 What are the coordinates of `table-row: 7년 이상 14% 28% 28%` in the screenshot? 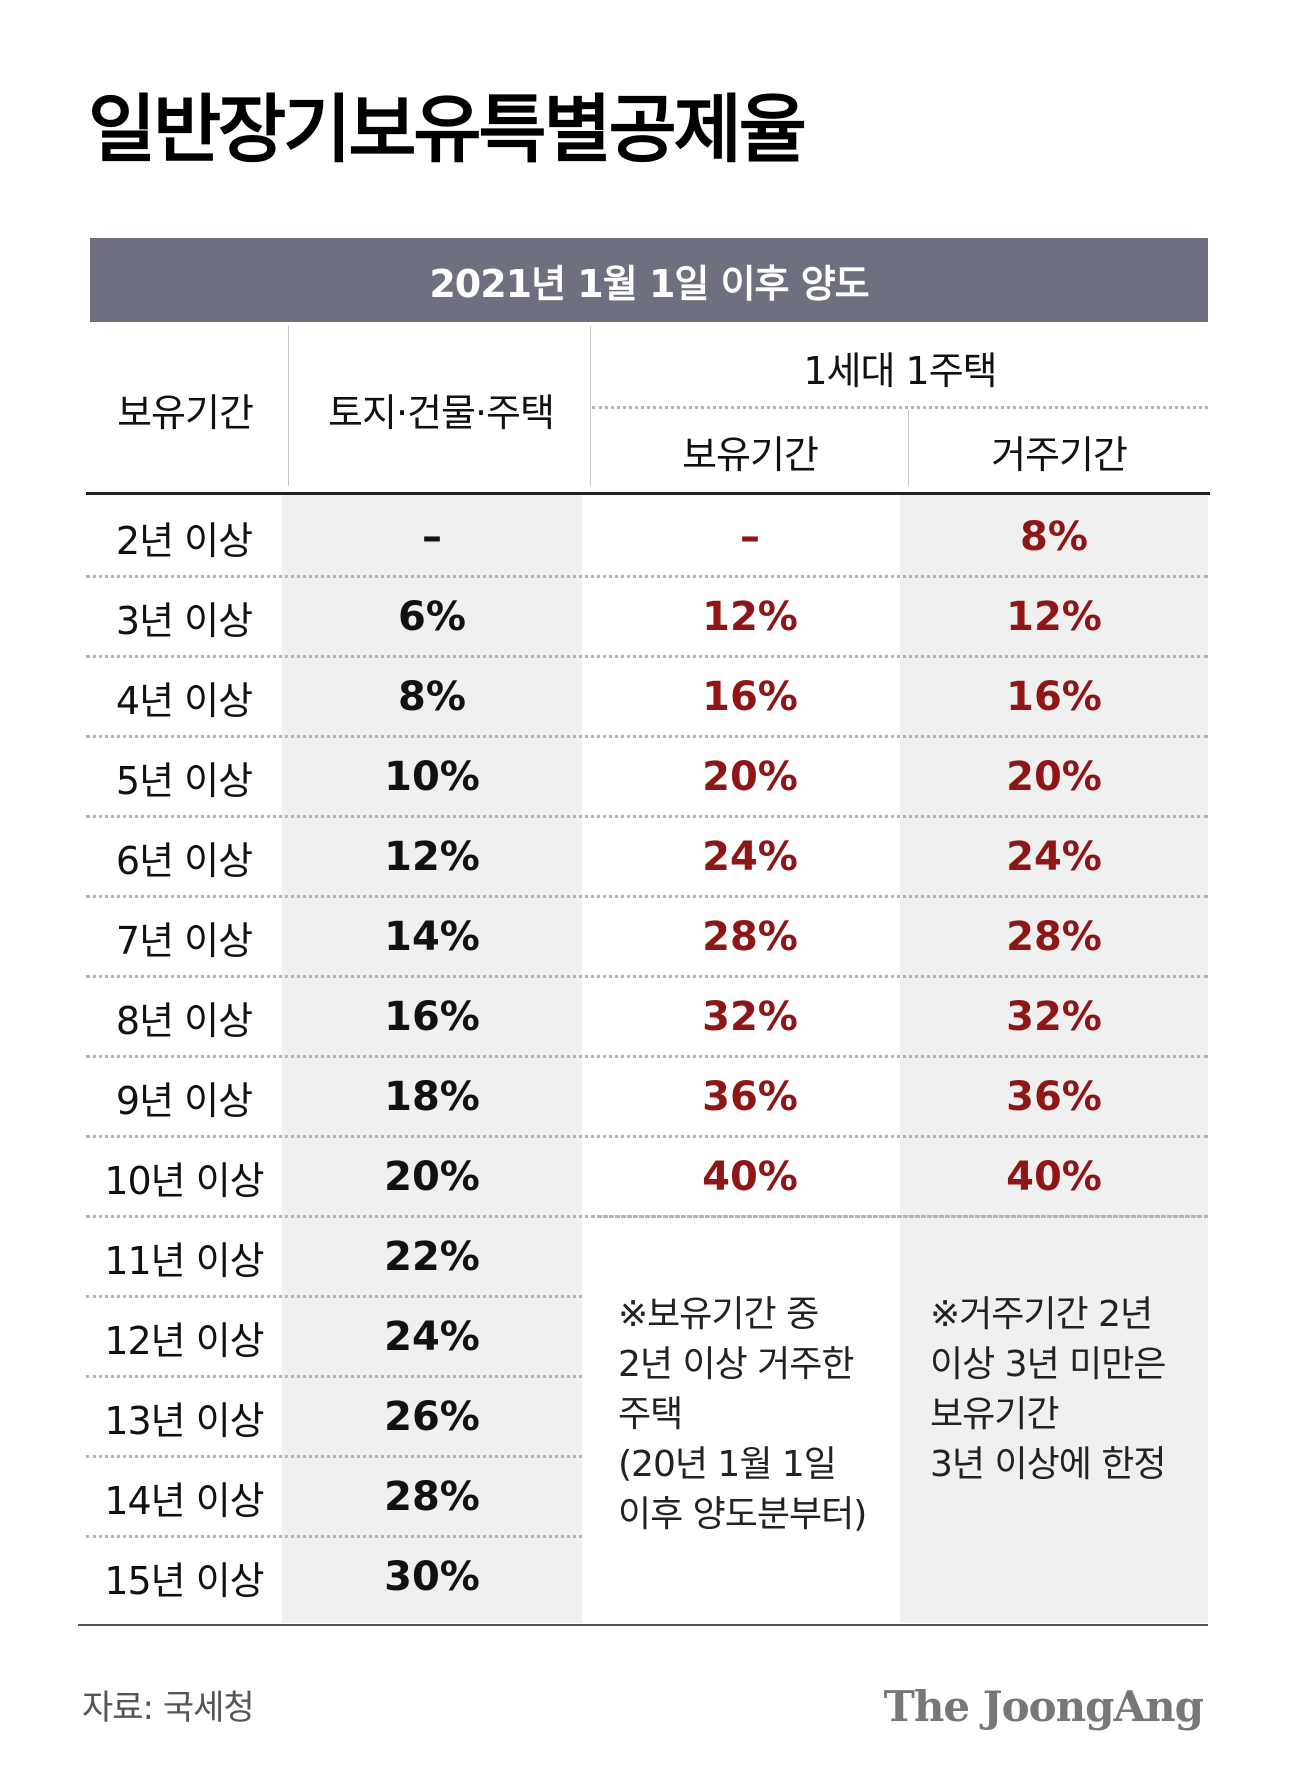 It's located at (646, 937).